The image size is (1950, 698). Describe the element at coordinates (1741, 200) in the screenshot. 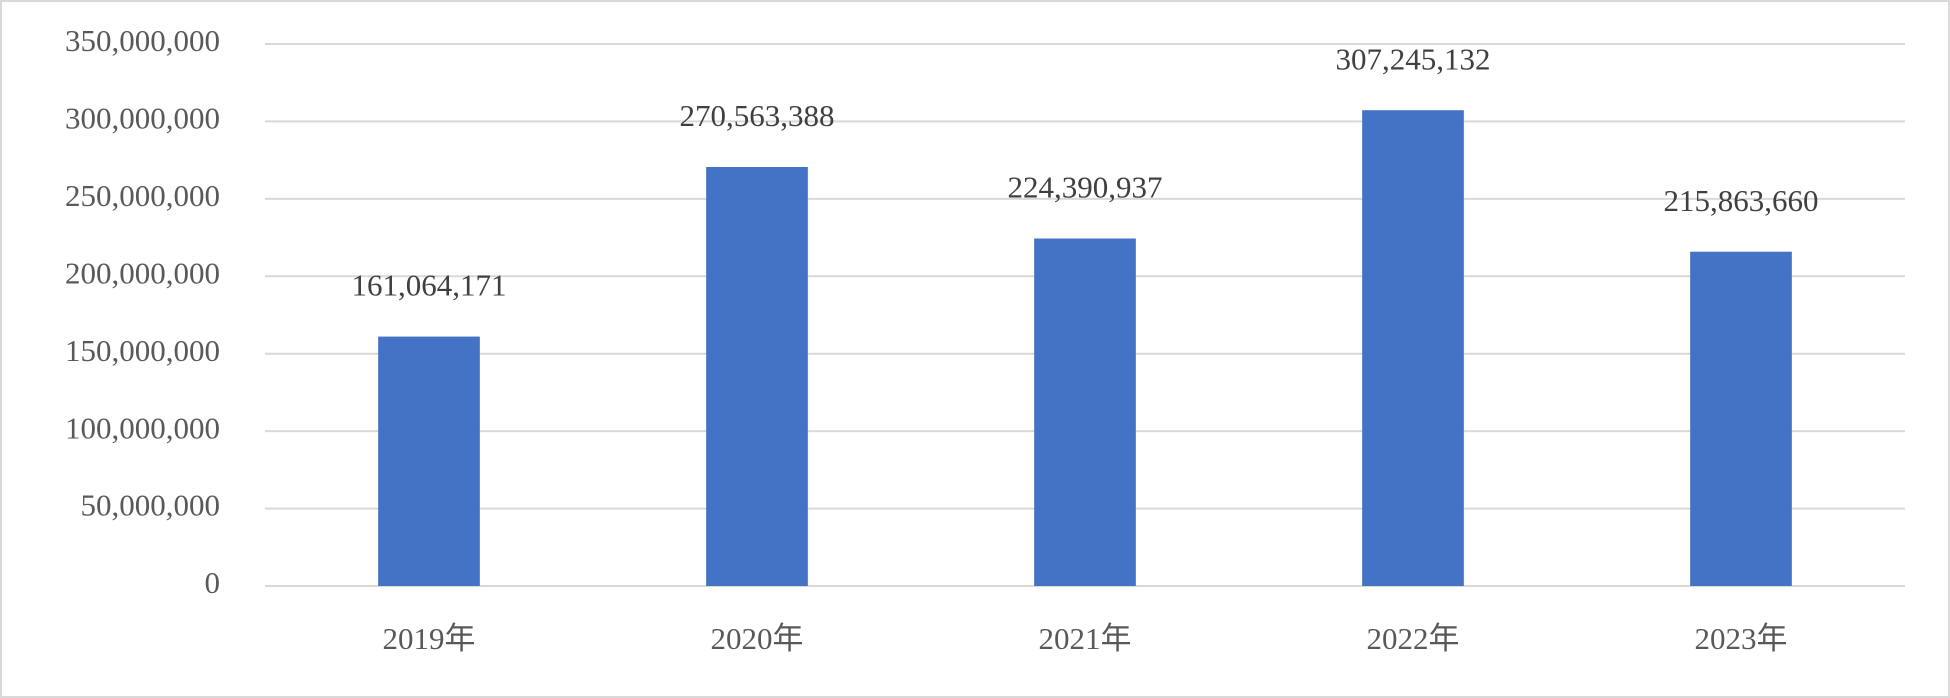

I see `data-label: 215,863,660` at that location.